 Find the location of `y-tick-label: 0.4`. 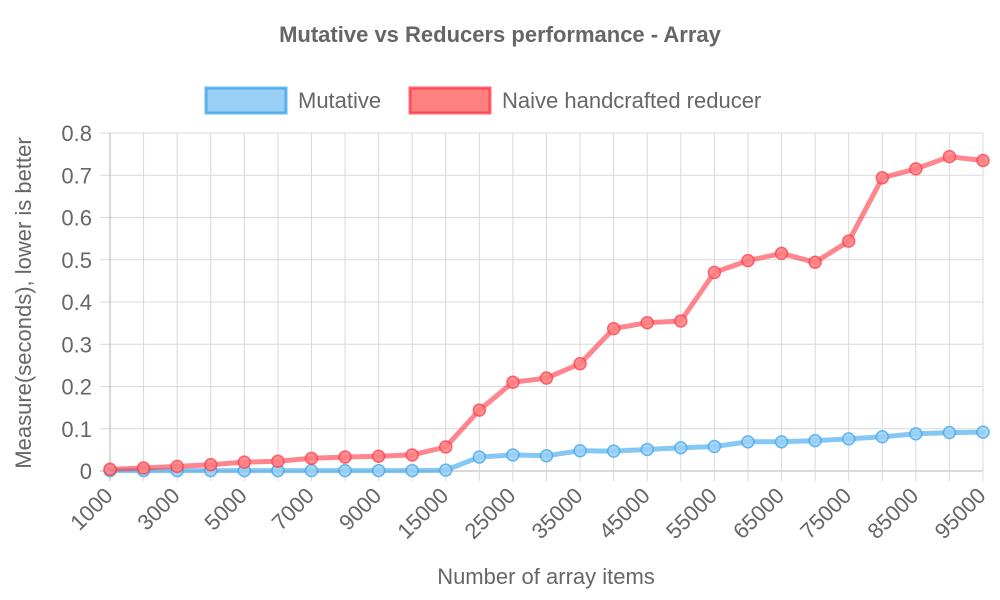

y-tick-label: 0.4 is located at coordinates (76, 302).